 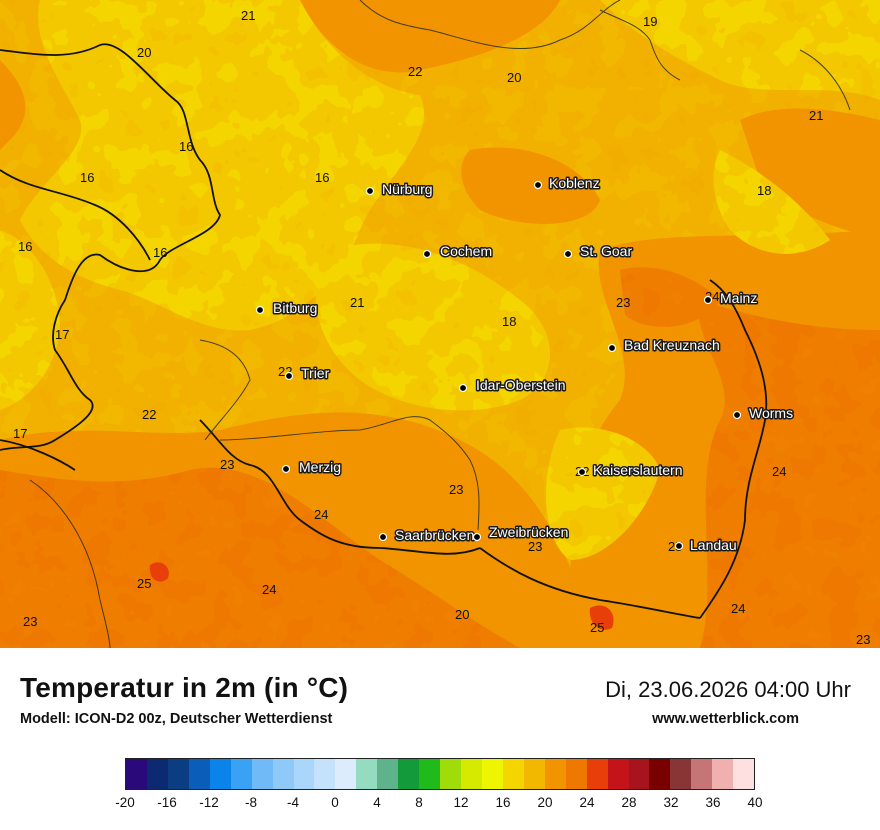 What do you see at coordinates (738, 298) in the screenshot?
I see `city-label-mainz: Mainz` at bounding box center [738, 298].